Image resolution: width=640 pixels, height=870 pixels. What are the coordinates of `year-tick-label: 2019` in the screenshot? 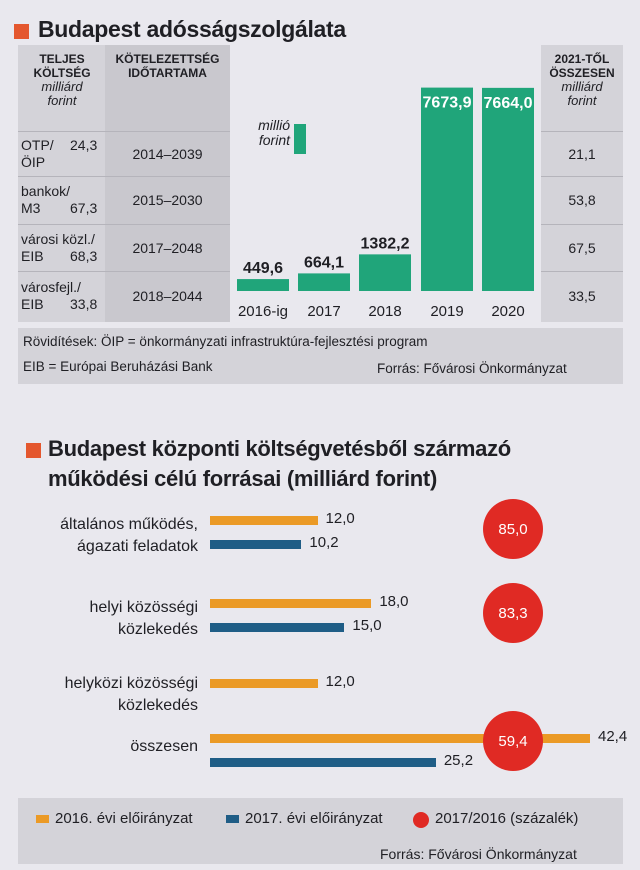 It's located at (446, 311).